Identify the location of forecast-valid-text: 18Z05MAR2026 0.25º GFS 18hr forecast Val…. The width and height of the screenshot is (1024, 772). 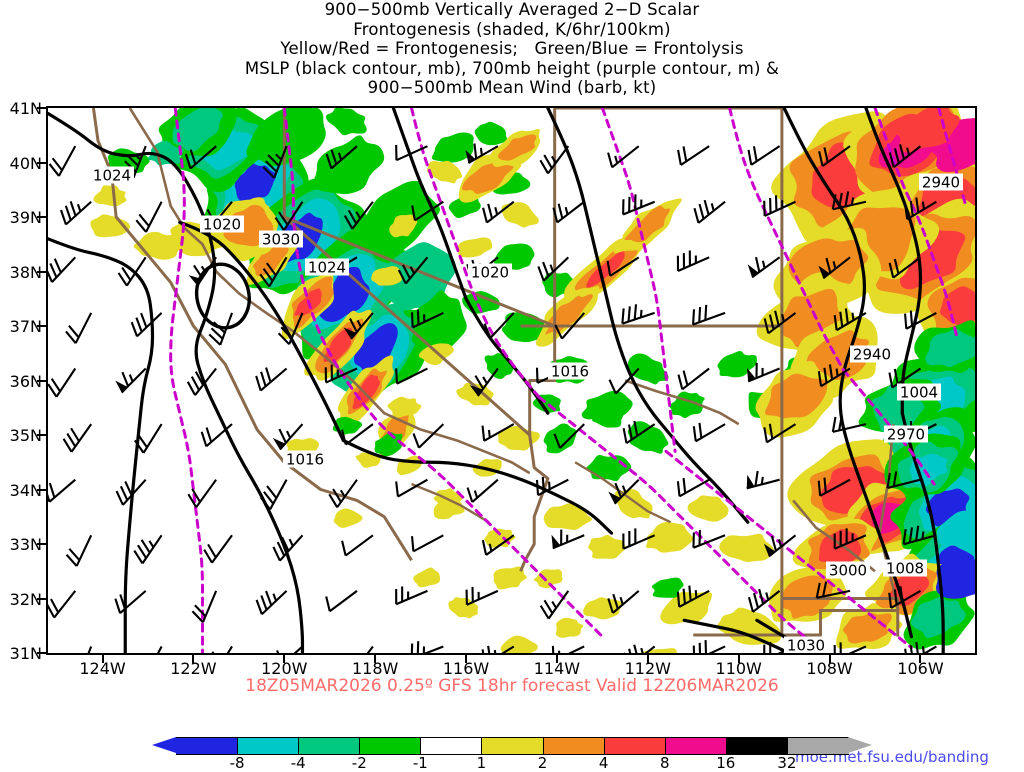
(512, 686).